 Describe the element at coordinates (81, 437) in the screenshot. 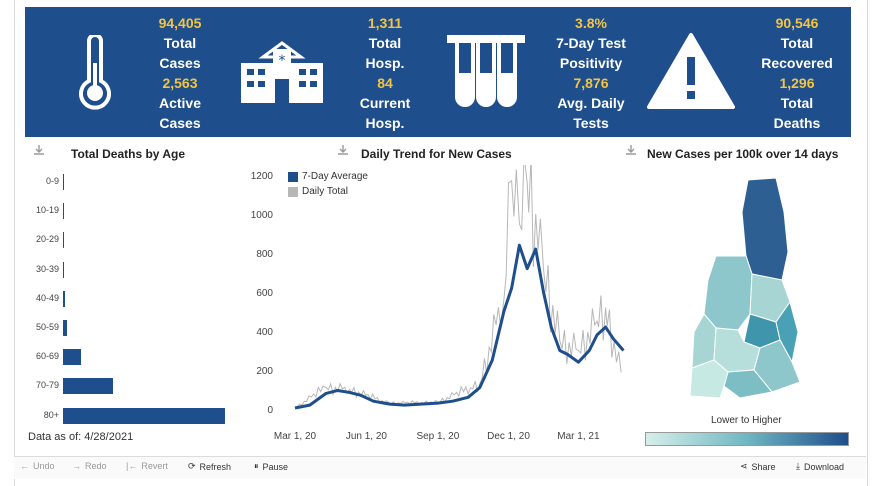

I see `data-as-of: Data as of: 4/28/2021` at that location.